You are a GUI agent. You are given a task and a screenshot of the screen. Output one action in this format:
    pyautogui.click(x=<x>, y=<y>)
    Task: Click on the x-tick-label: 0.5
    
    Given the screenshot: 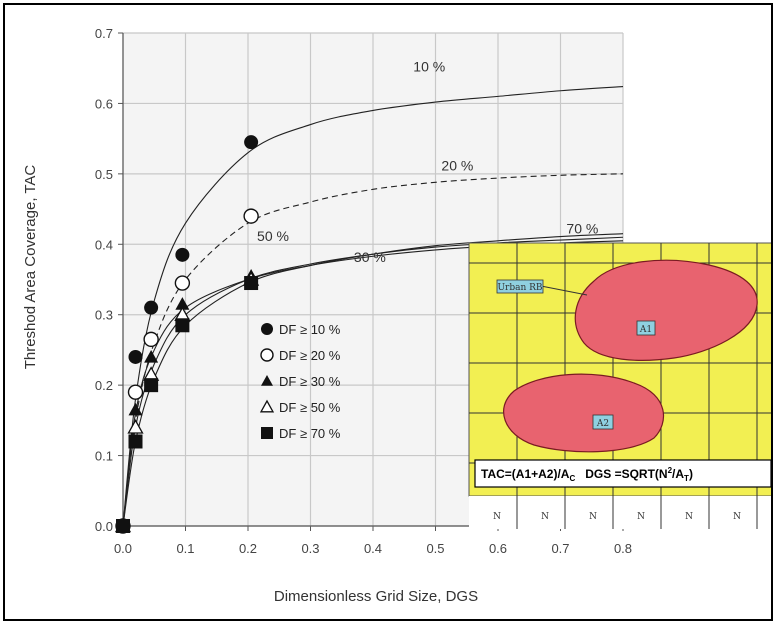 What is the action you would take?
    pyautogui.click(x=435, y=548)
    